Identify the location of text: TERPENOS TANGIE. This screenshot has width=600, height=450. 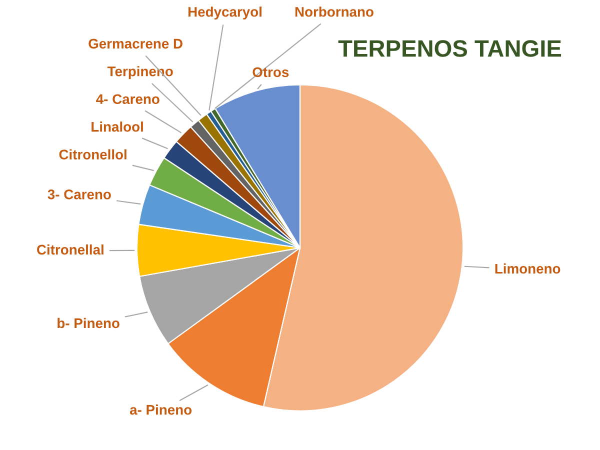
(450, 48).